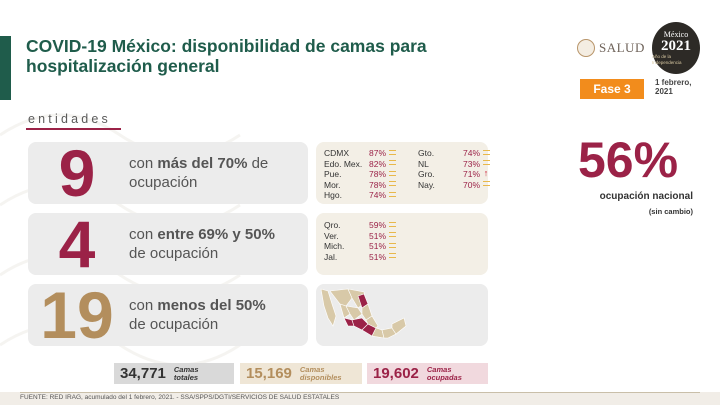 The image size is (720, 405). Describe the element at coordinates (454, 185) in the screenshot. I see `state-item: Nay. 70%` at that location.